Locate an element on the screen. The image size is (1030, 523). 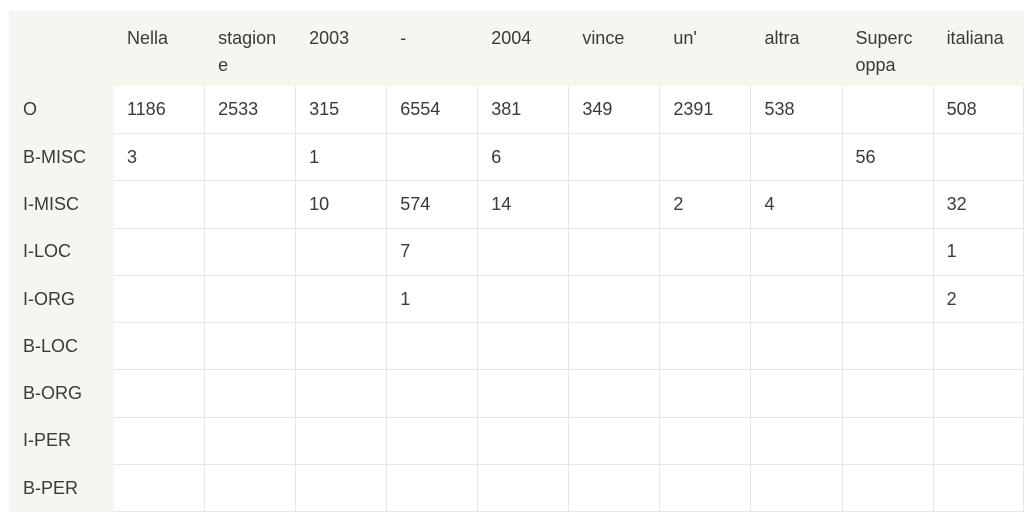
column-header-1: Nella is located at coordinates (159, 48).